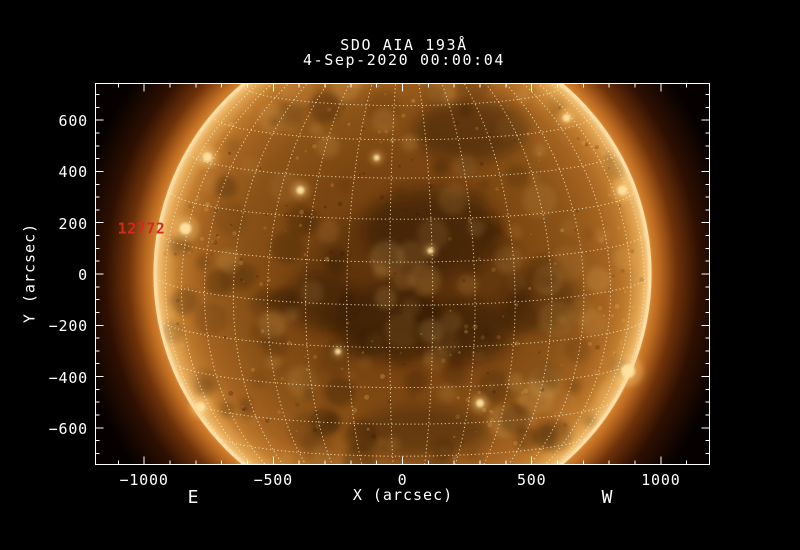  I want to click on y-tick-label: 0, so click(83, 275).